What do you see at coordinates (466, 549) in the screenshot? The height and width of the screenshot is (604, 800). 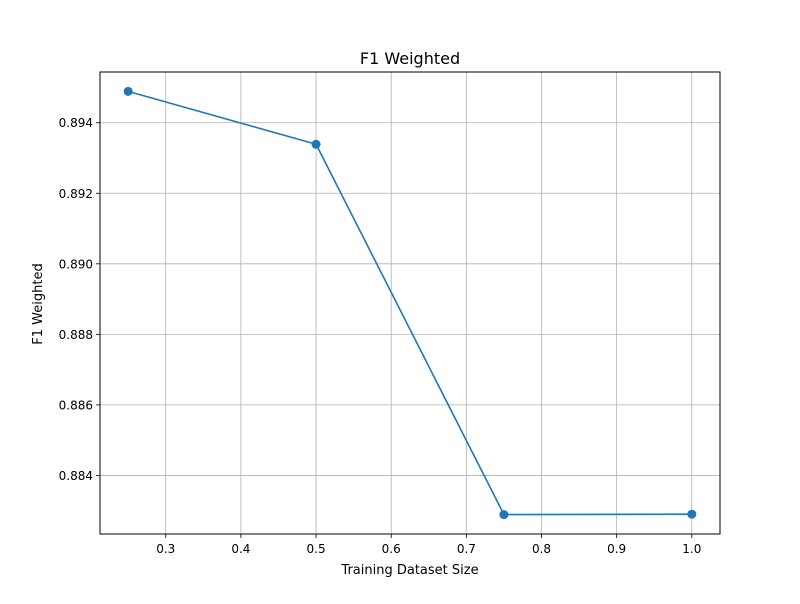 I see `x-tick-label: 0.7` at bounding box center [466, 549].